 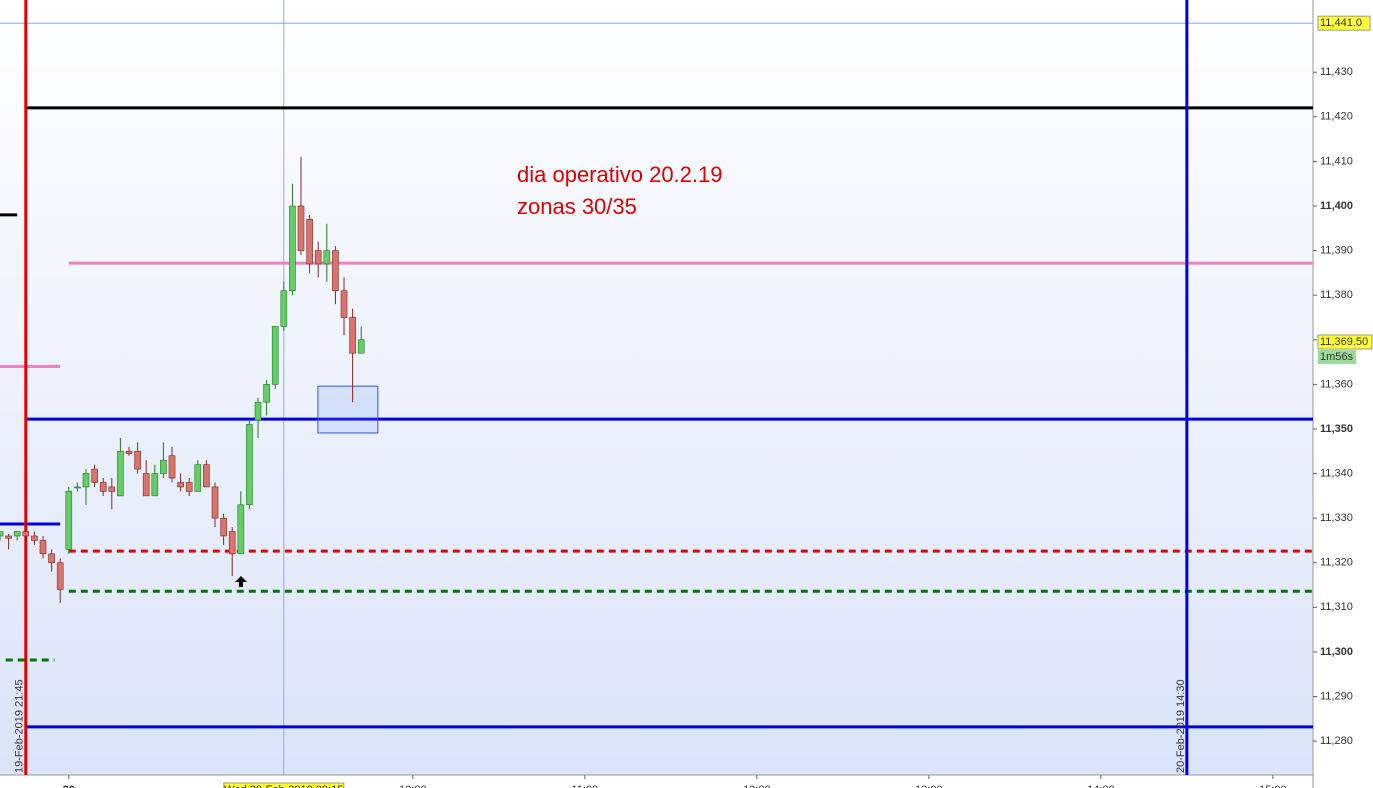 I want to click on vertical-line-label: 20-Feb-2019 14:30, so click(x=1181, y=726).